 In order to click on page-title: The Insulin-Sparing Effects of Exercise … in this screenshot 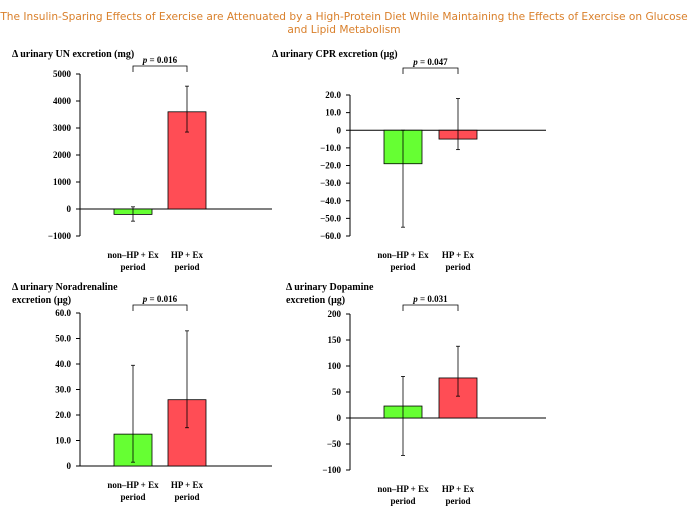, I will do `click(344, 24)`.